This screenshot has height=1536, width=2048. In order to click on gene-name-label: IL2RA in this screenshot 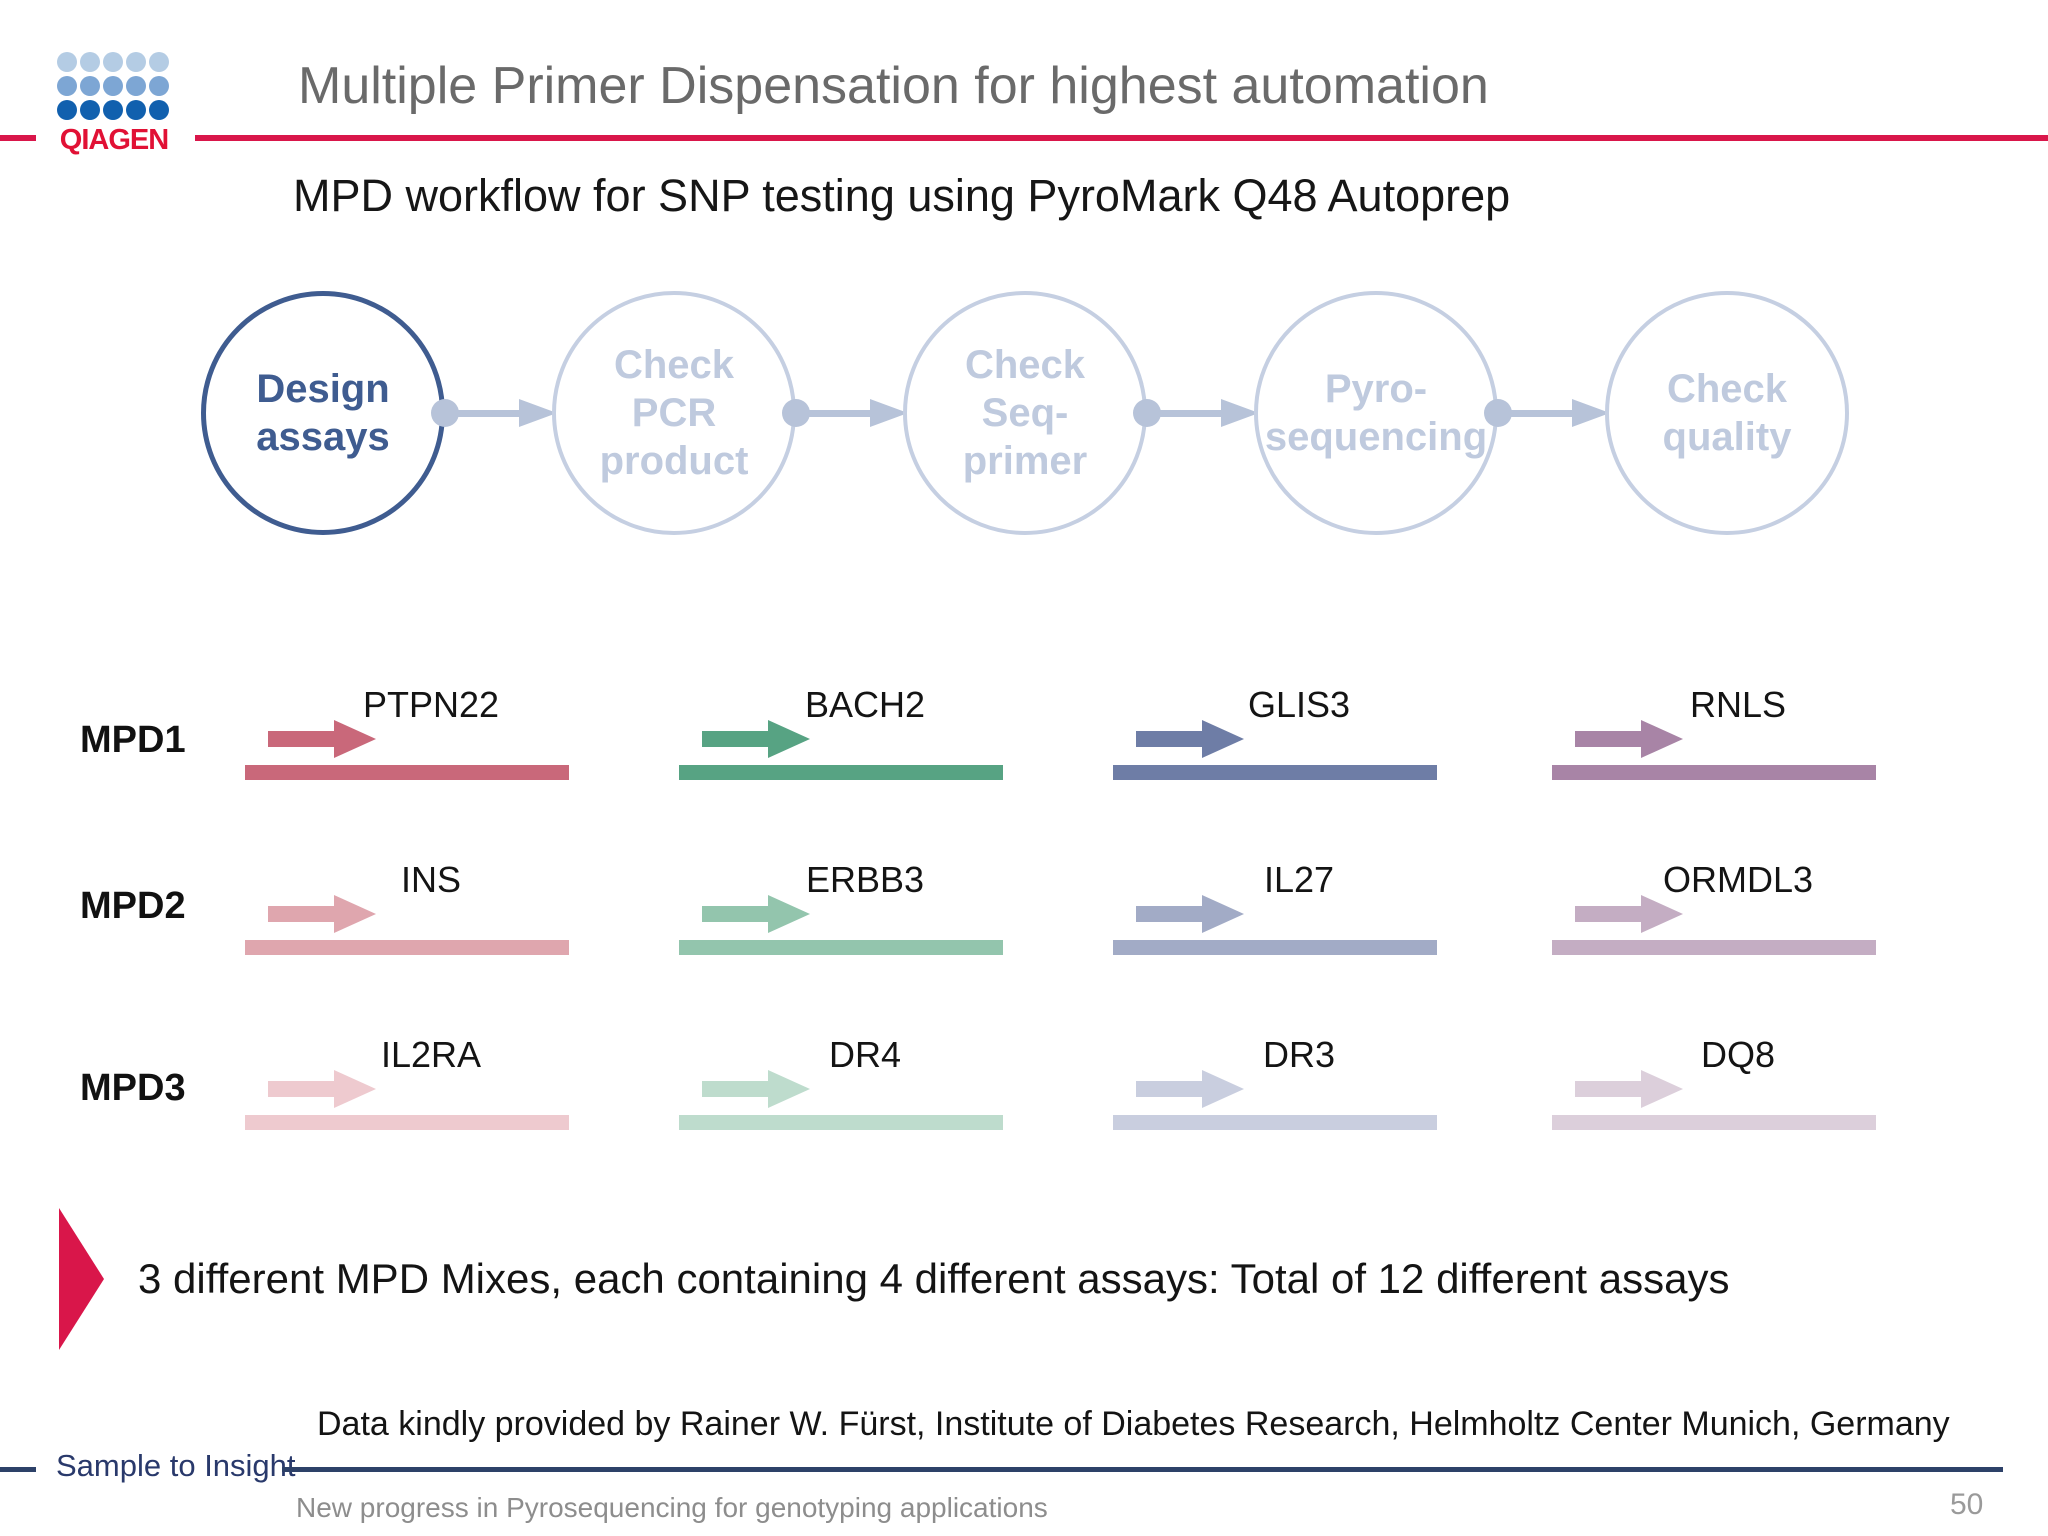, I will do `click(431, 1054)`.